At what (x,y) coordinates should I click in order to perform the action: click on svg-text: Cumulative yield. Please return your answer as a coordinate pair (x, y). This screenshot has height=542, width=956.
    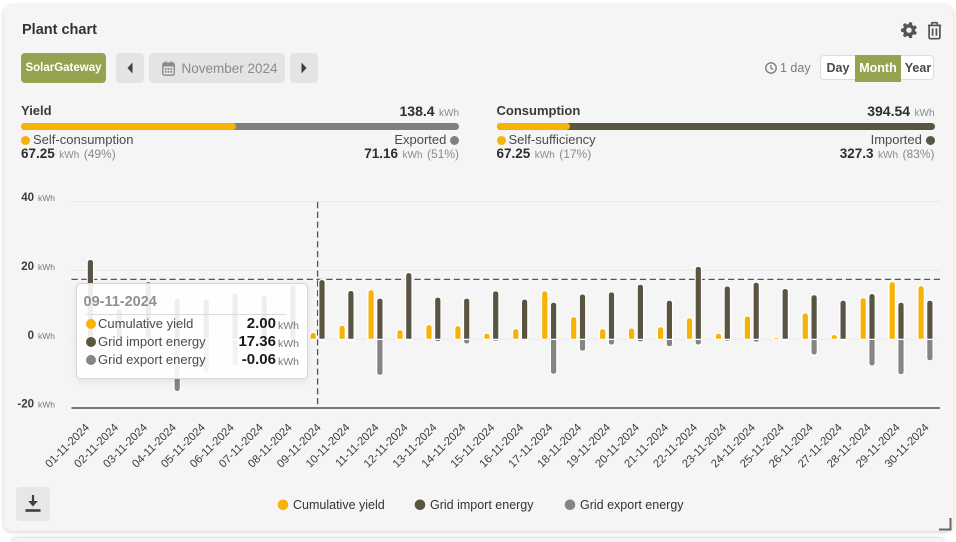
    Looking at the image, I should click on (339, 505).